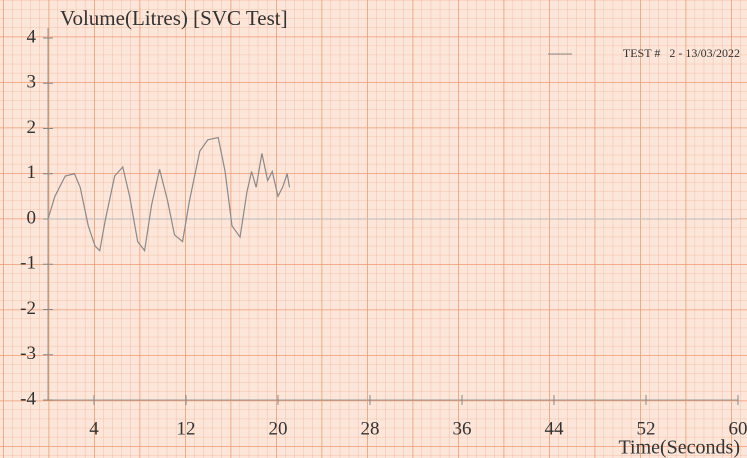 This screenshot has width=747, height=458. Describe the element at coordinates (32, 172) in the screenshot. I see `y-tick-label: 1` at that location.